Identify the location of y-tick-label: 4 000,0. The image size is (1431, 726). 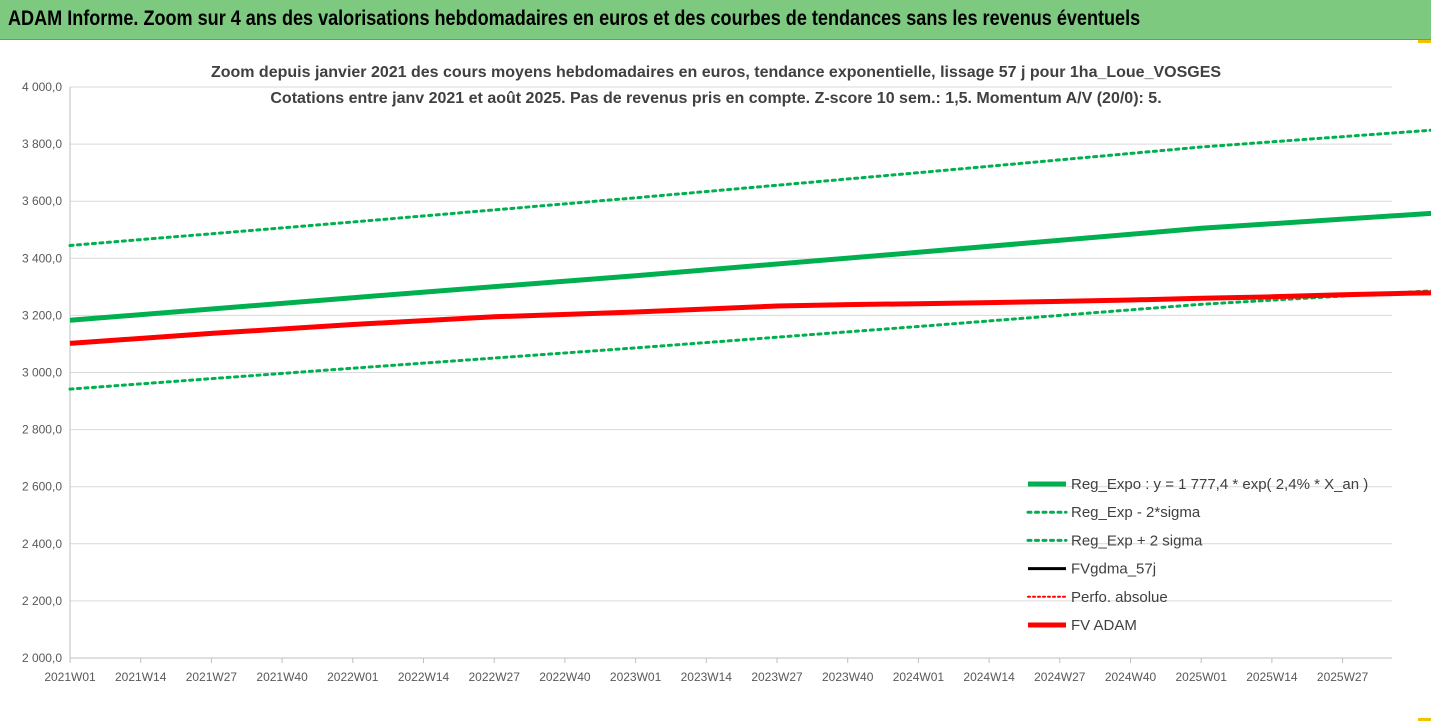
(42, 87).